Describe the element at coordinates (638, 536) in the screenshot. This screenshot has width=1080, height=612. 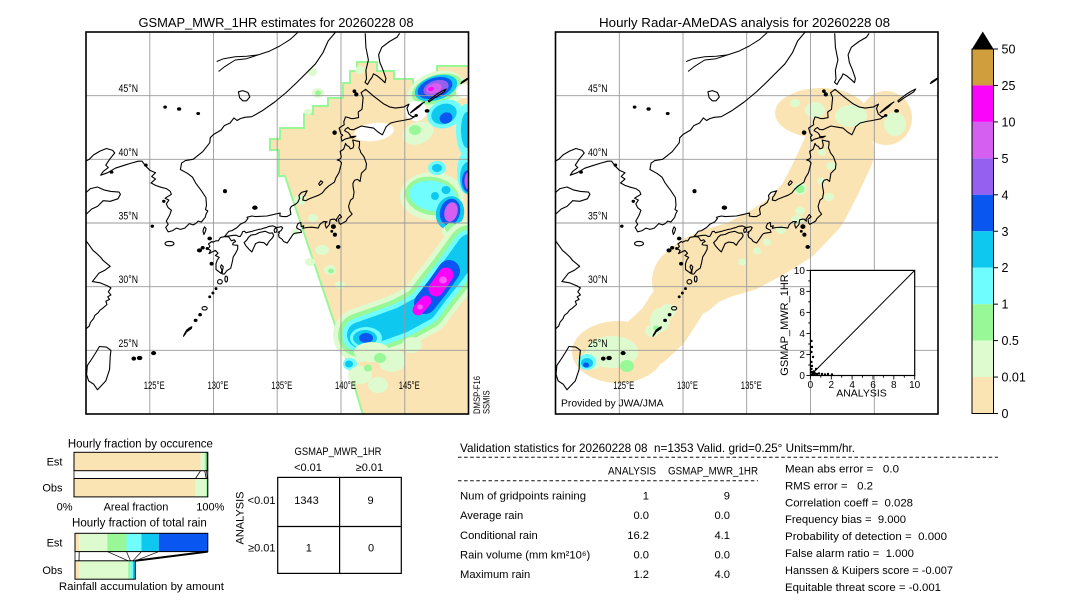
I see `svg-text: 16.2` at that location.